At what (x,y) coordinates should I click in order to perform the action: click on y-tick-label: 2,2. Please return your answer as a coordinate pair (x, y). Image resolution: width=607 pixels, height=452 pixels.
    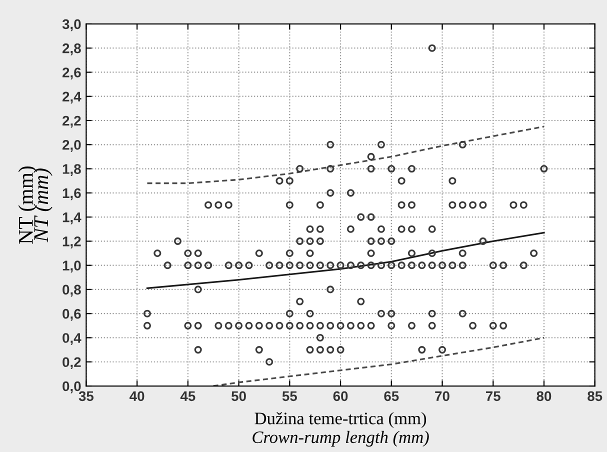
    Looking at the image, I should click on (71, 122).